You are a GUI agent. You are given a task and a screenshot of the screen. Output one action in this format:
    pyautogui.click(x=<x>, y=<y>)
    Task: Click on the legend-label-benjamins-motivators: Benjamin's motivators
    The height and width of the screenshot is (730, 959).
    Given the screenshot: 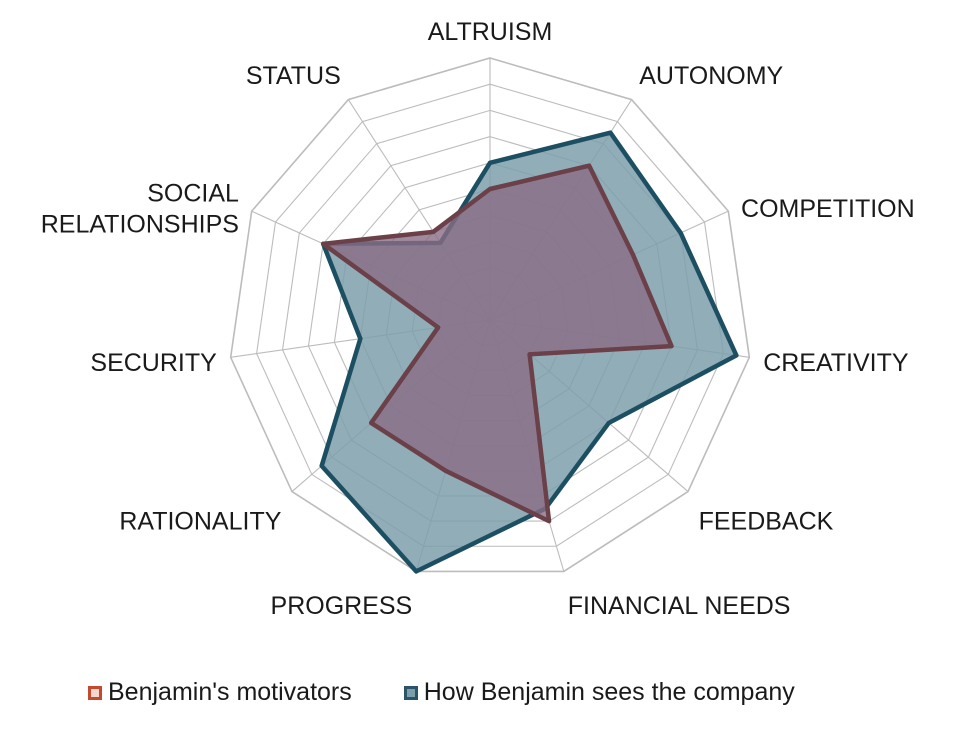 What is the action you would take?
    pyautogui.click(x=230, y=692)
    